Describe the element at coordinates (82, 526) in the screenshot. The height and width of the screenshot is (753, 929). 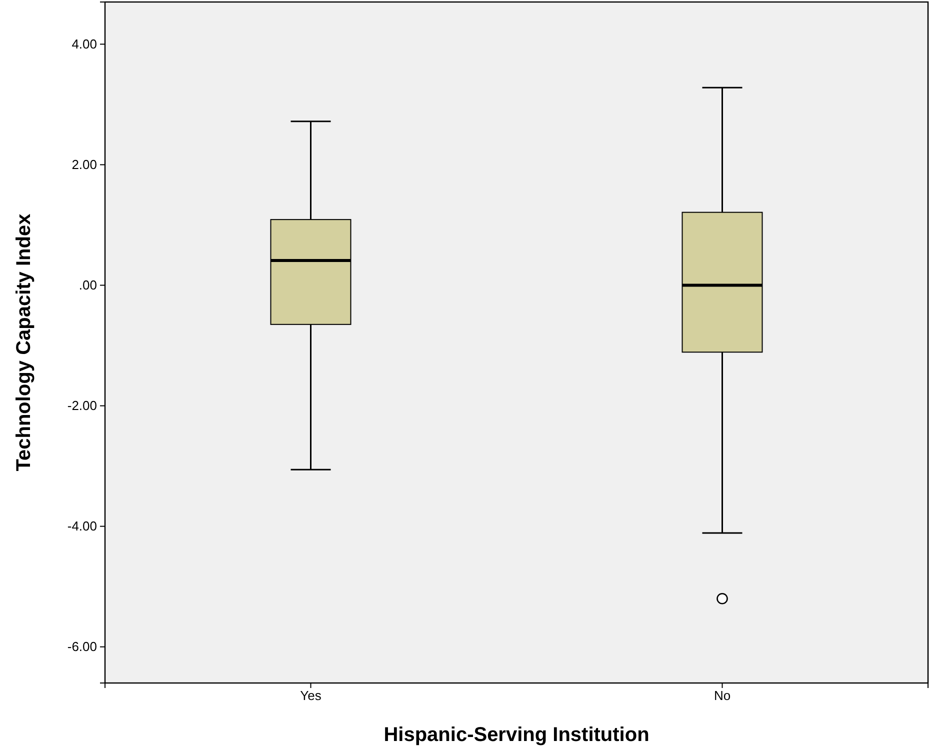
I see `y-tick-label: -4.00` at that location.